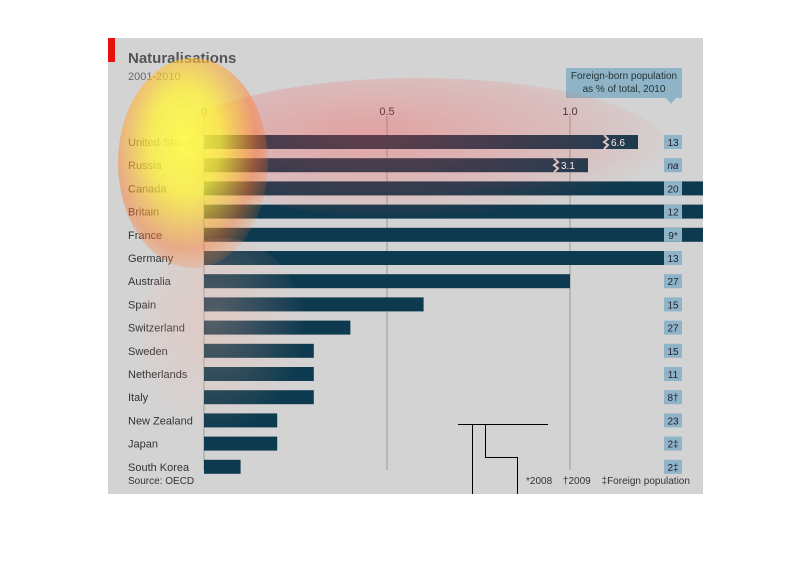  What do you see at coordinates (501, 457) in the screenshot?
I see `annotation-line-h2` at bounding box center [501, 457].